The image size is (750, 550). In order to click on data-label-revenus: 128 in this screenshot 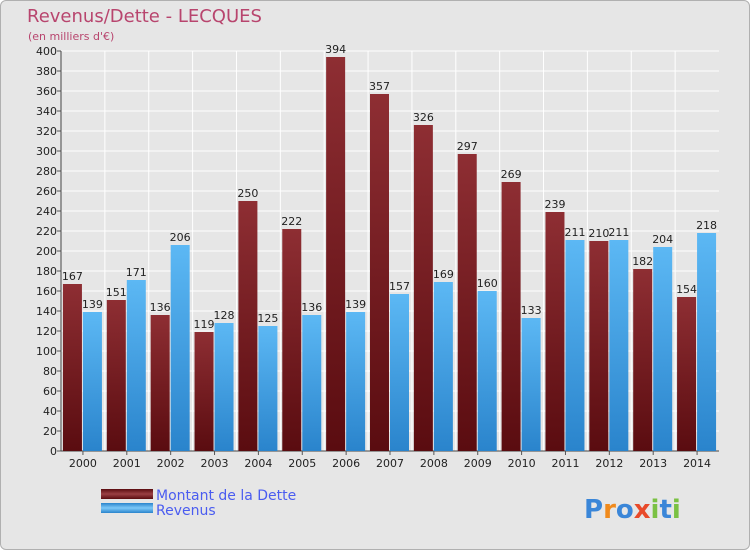, I will do `click(224, 315)`.